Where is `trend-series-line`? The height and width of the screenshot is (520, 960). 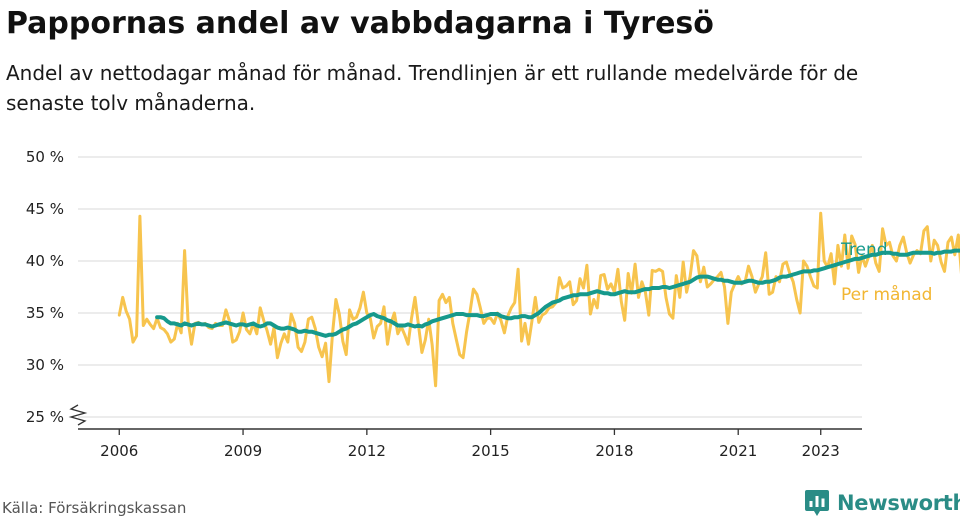
trend-series-line is located at coordinates (557, 293).